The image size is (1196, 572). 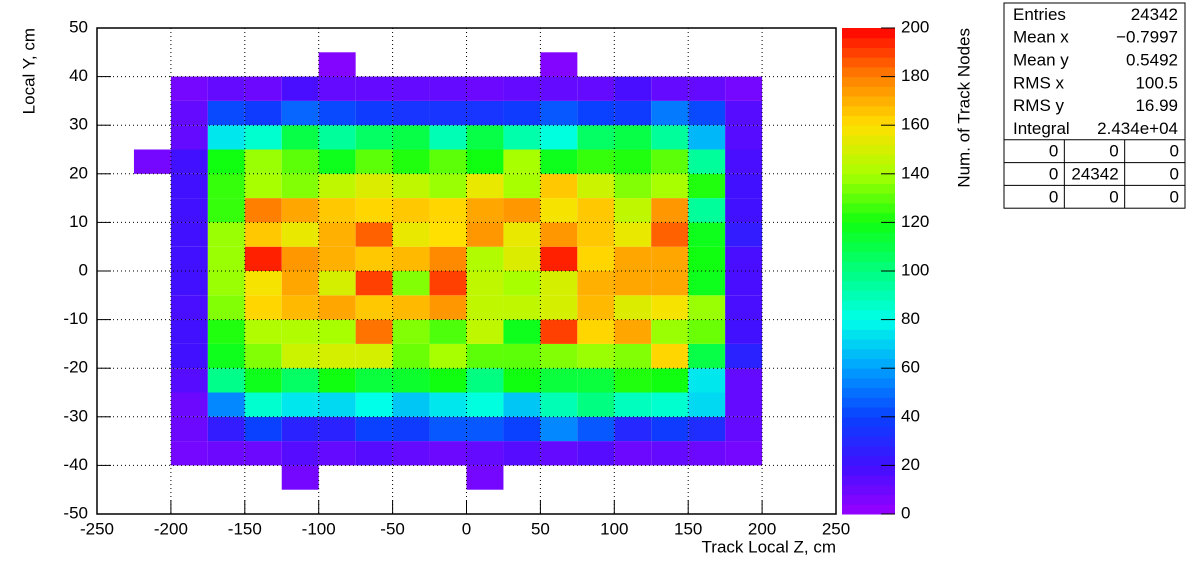 I want to click on x-tick-label: 50, so click(x=540, y=528).